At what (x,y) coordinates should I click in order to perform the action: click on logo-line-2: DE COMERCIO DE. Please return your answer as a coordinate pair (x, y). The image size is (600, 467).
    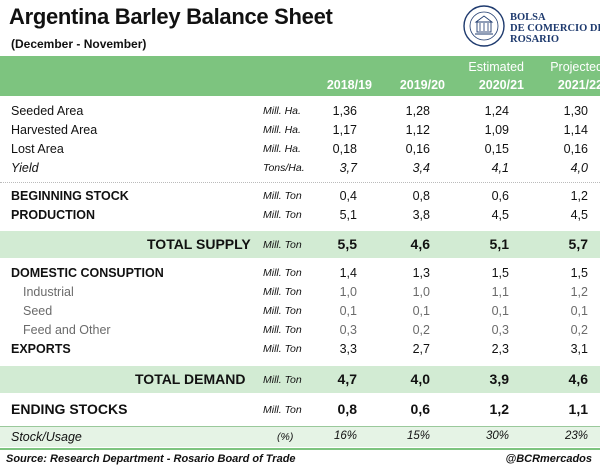
    Looking at the image, I should click on (555, 28).